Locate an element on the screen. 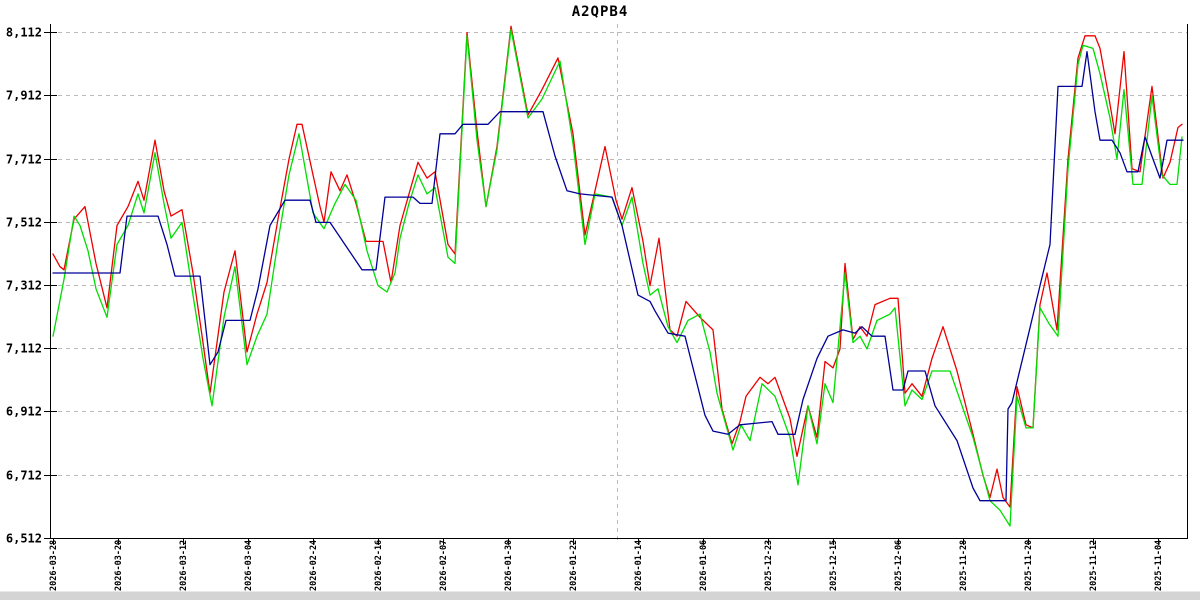  x-axis-label: 2026-03-20 is located at coordinates (119, 565).